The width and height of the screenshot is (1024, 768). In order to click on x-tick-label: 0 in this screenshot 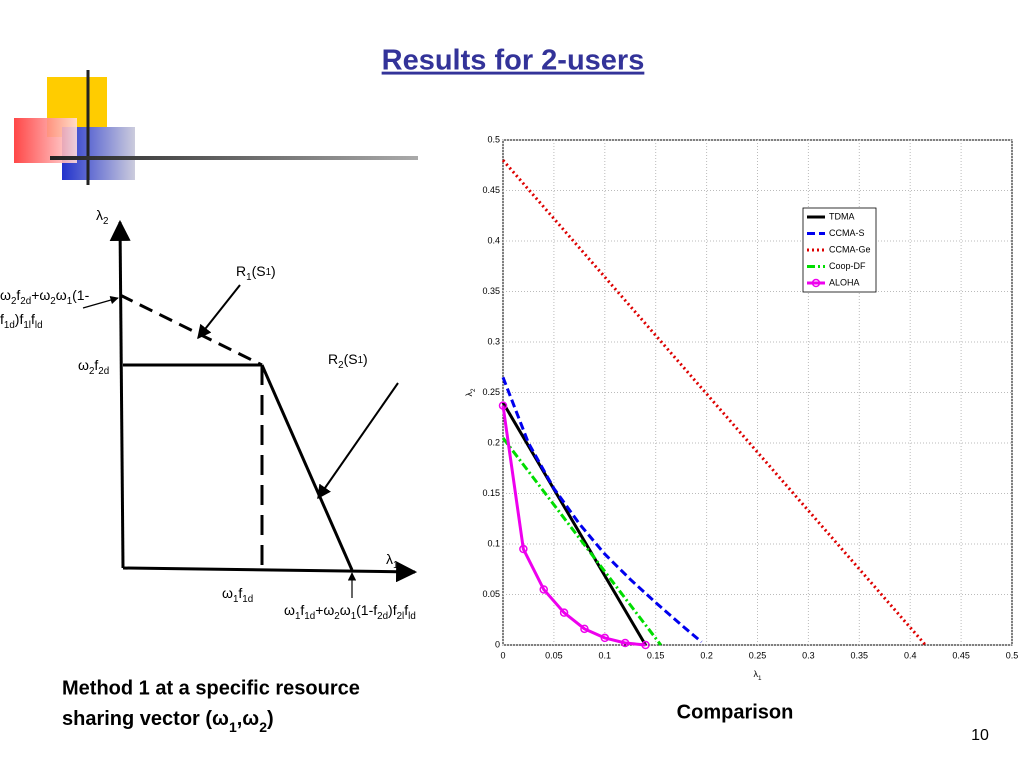, I will do `click(502, 655)`.